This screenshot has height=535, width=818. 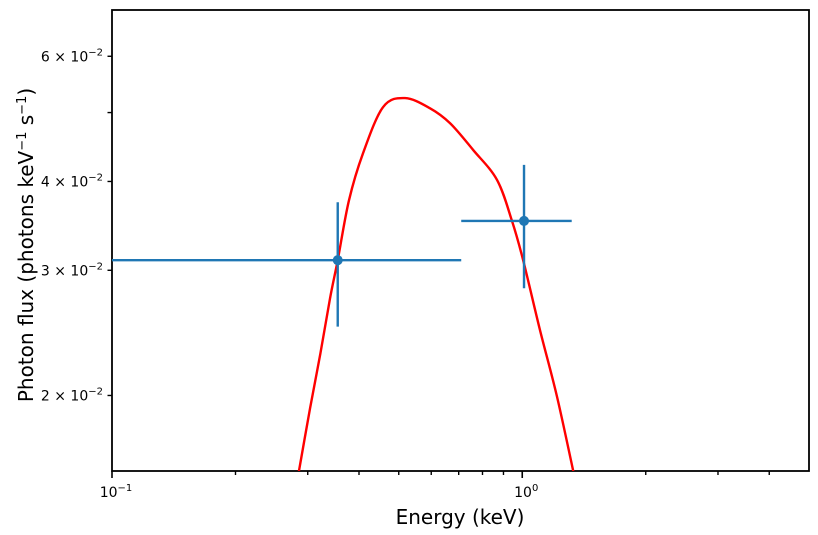 I want to click on x-tick-label: 10⁰, so click(x=526, y=492).